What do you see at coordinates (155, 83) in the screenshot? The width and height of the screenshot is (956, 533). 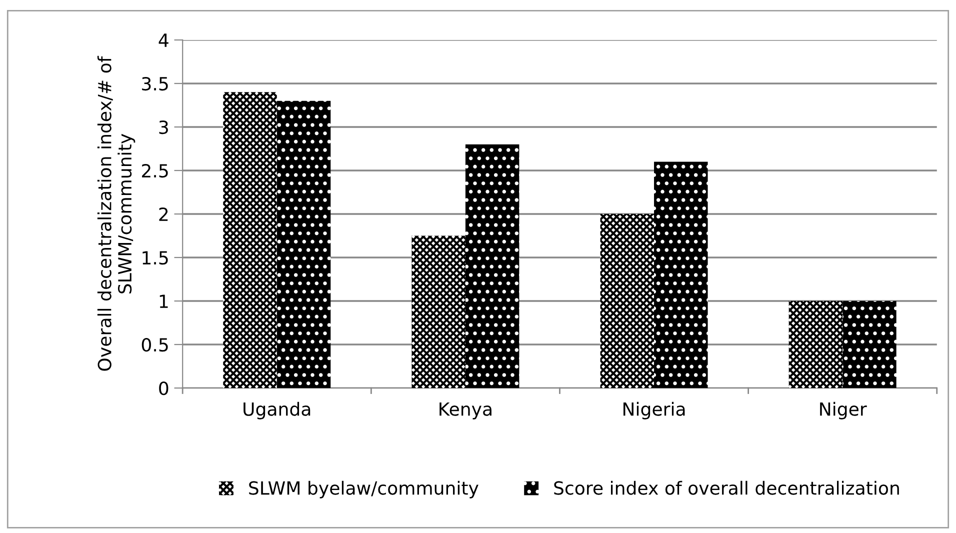 I see `y-tick-label: 3.5` at bounding box center [155, 83].